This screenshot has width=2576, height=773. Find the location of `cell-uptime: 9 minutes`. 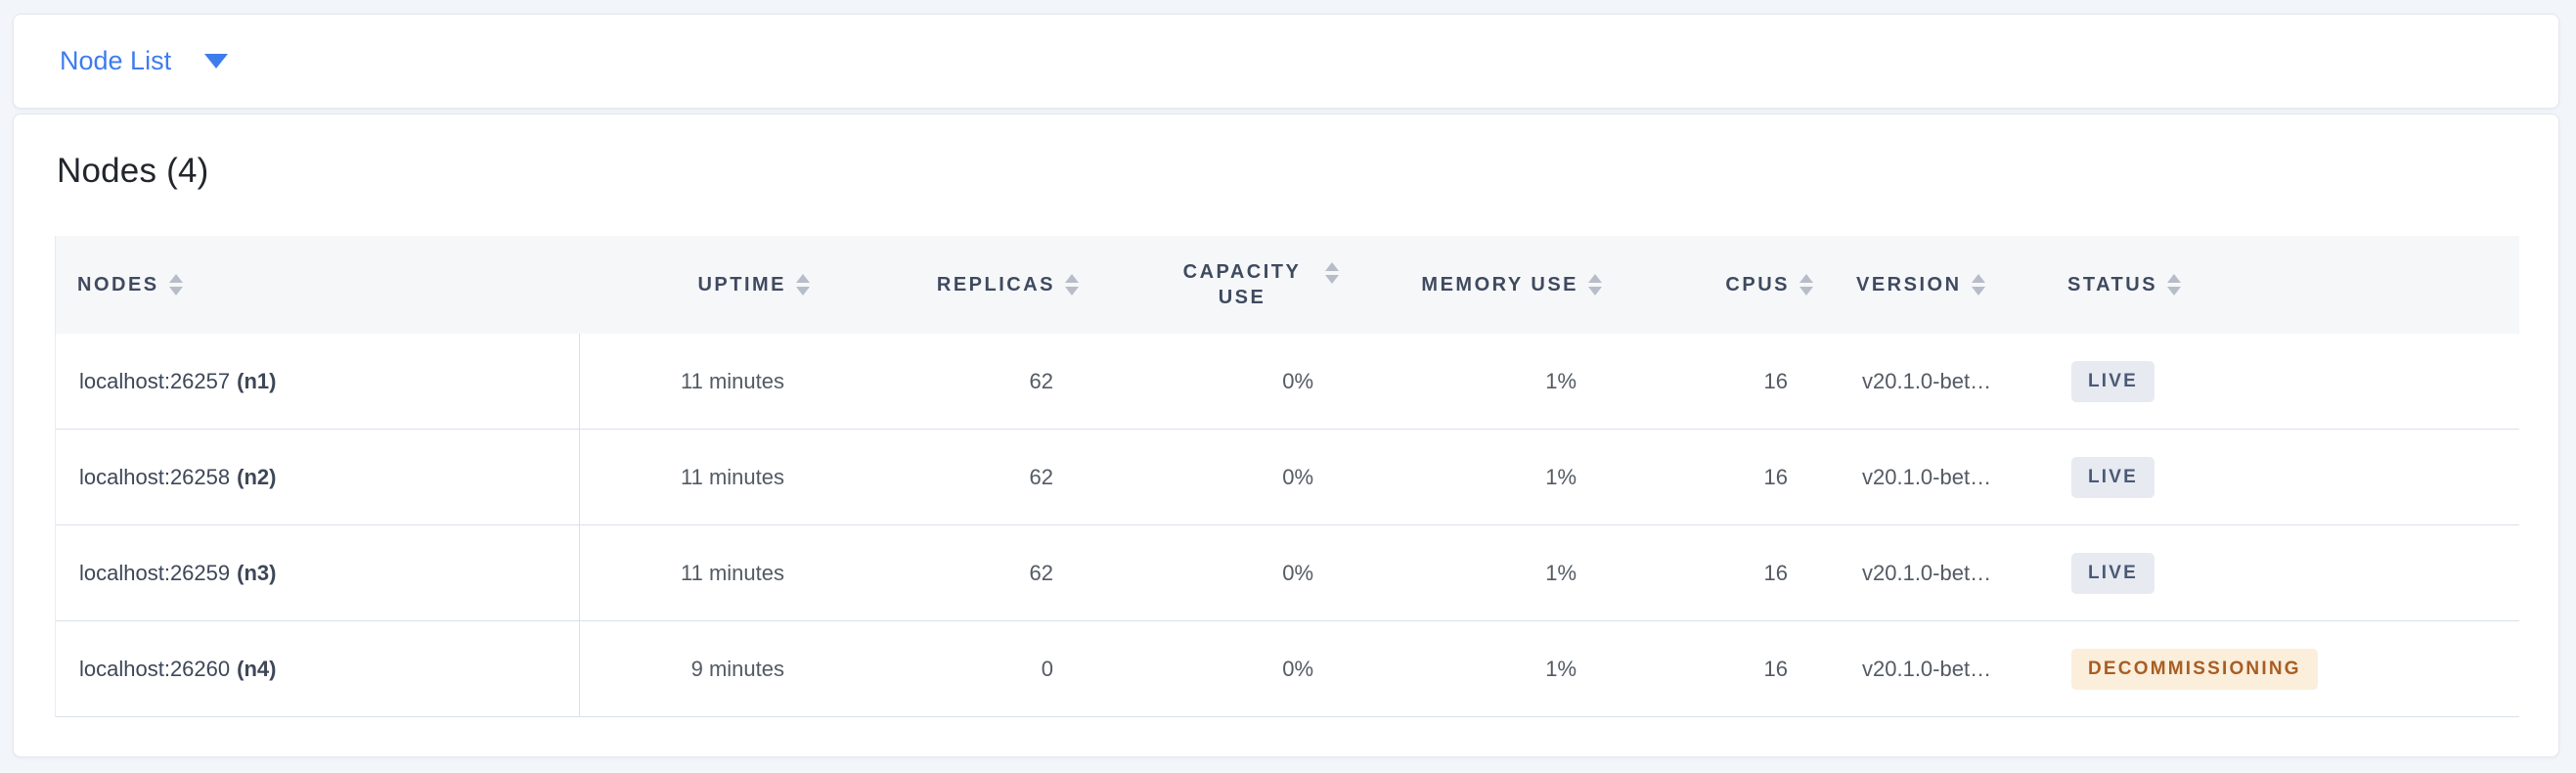

cell-uptime: 9 minutes is located at coordinates (737, 668).